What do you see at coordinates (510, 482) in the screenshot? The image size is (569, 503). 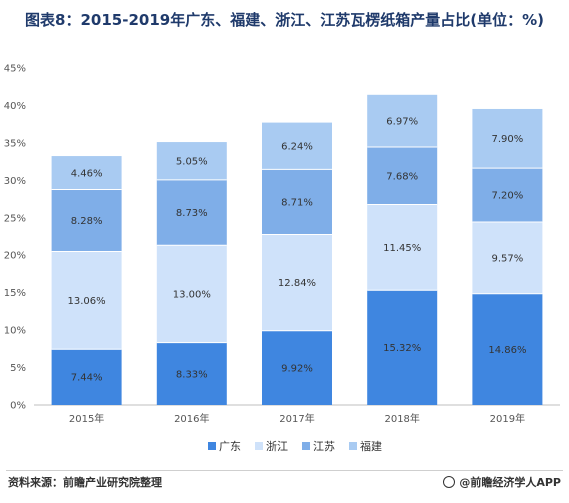 I see `brand-text: @前瞻经济学人APP` at bounding box center [510, 482].